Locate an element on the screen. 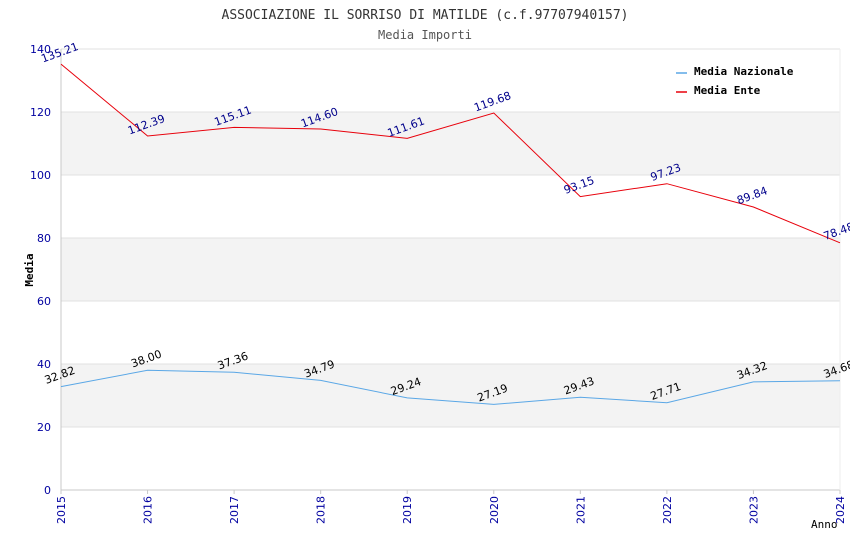  x-tick-label: 2020 is located at coordinates (494, 510).